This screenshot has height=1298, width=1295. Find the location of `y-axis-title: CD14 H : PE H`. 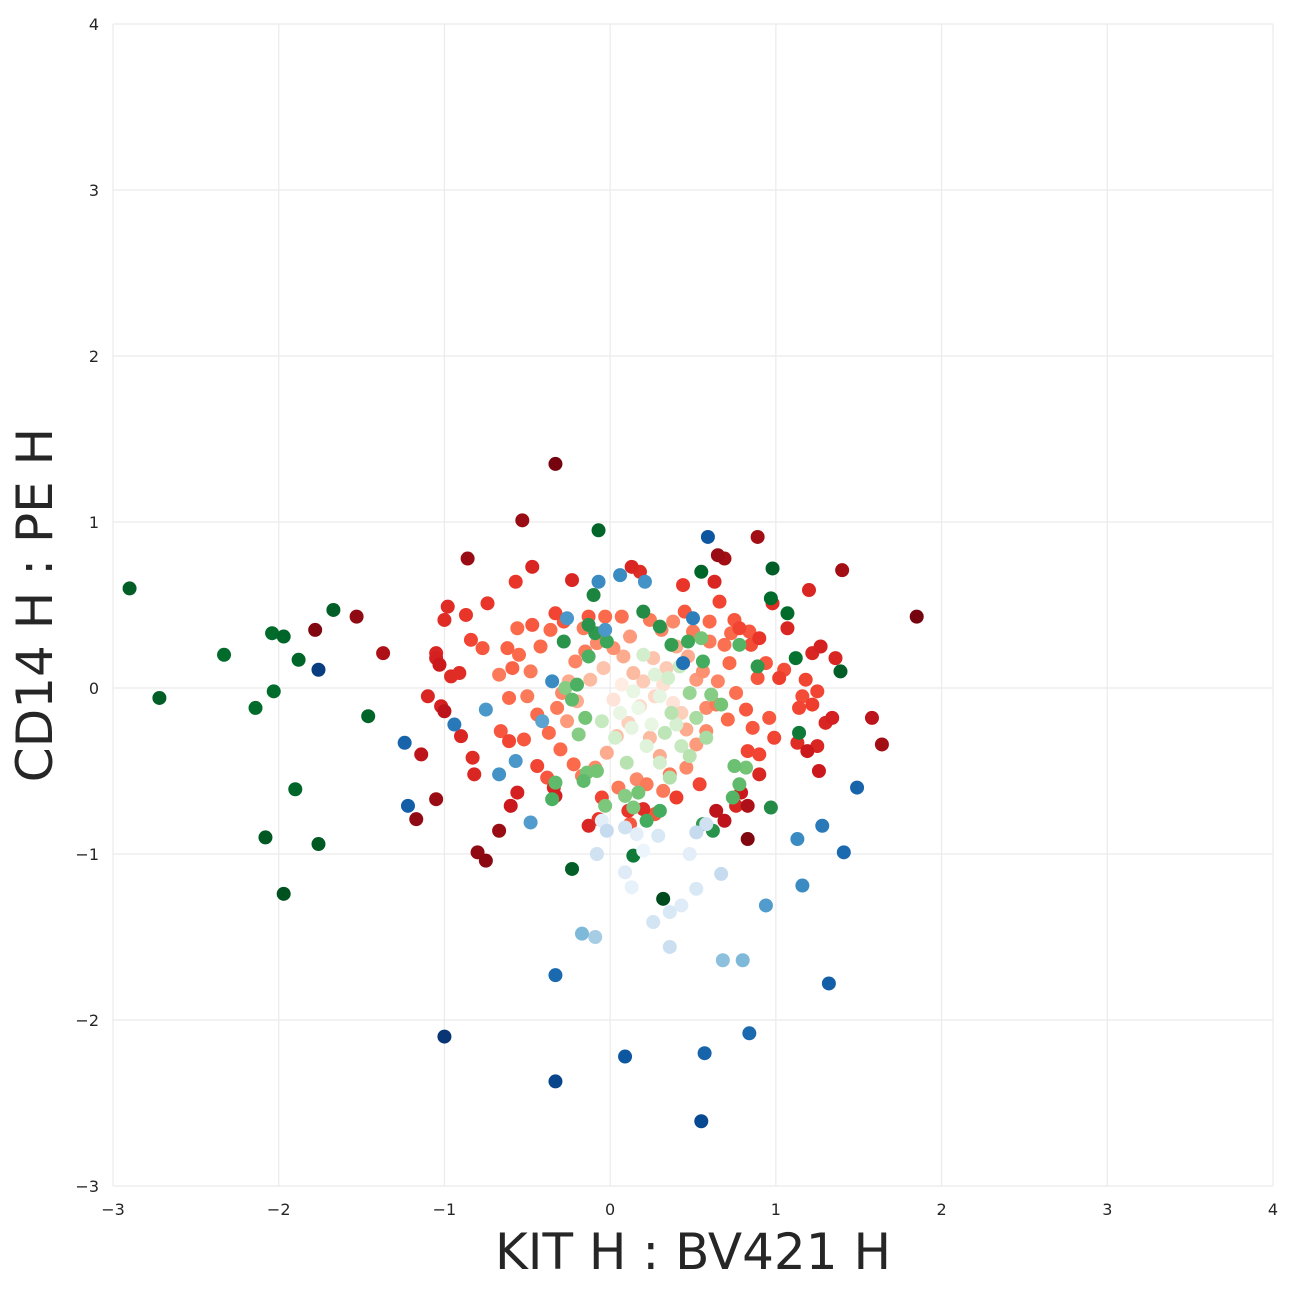

y-axis-title: CD14 H : PE H is located at coordinates (35, 605).